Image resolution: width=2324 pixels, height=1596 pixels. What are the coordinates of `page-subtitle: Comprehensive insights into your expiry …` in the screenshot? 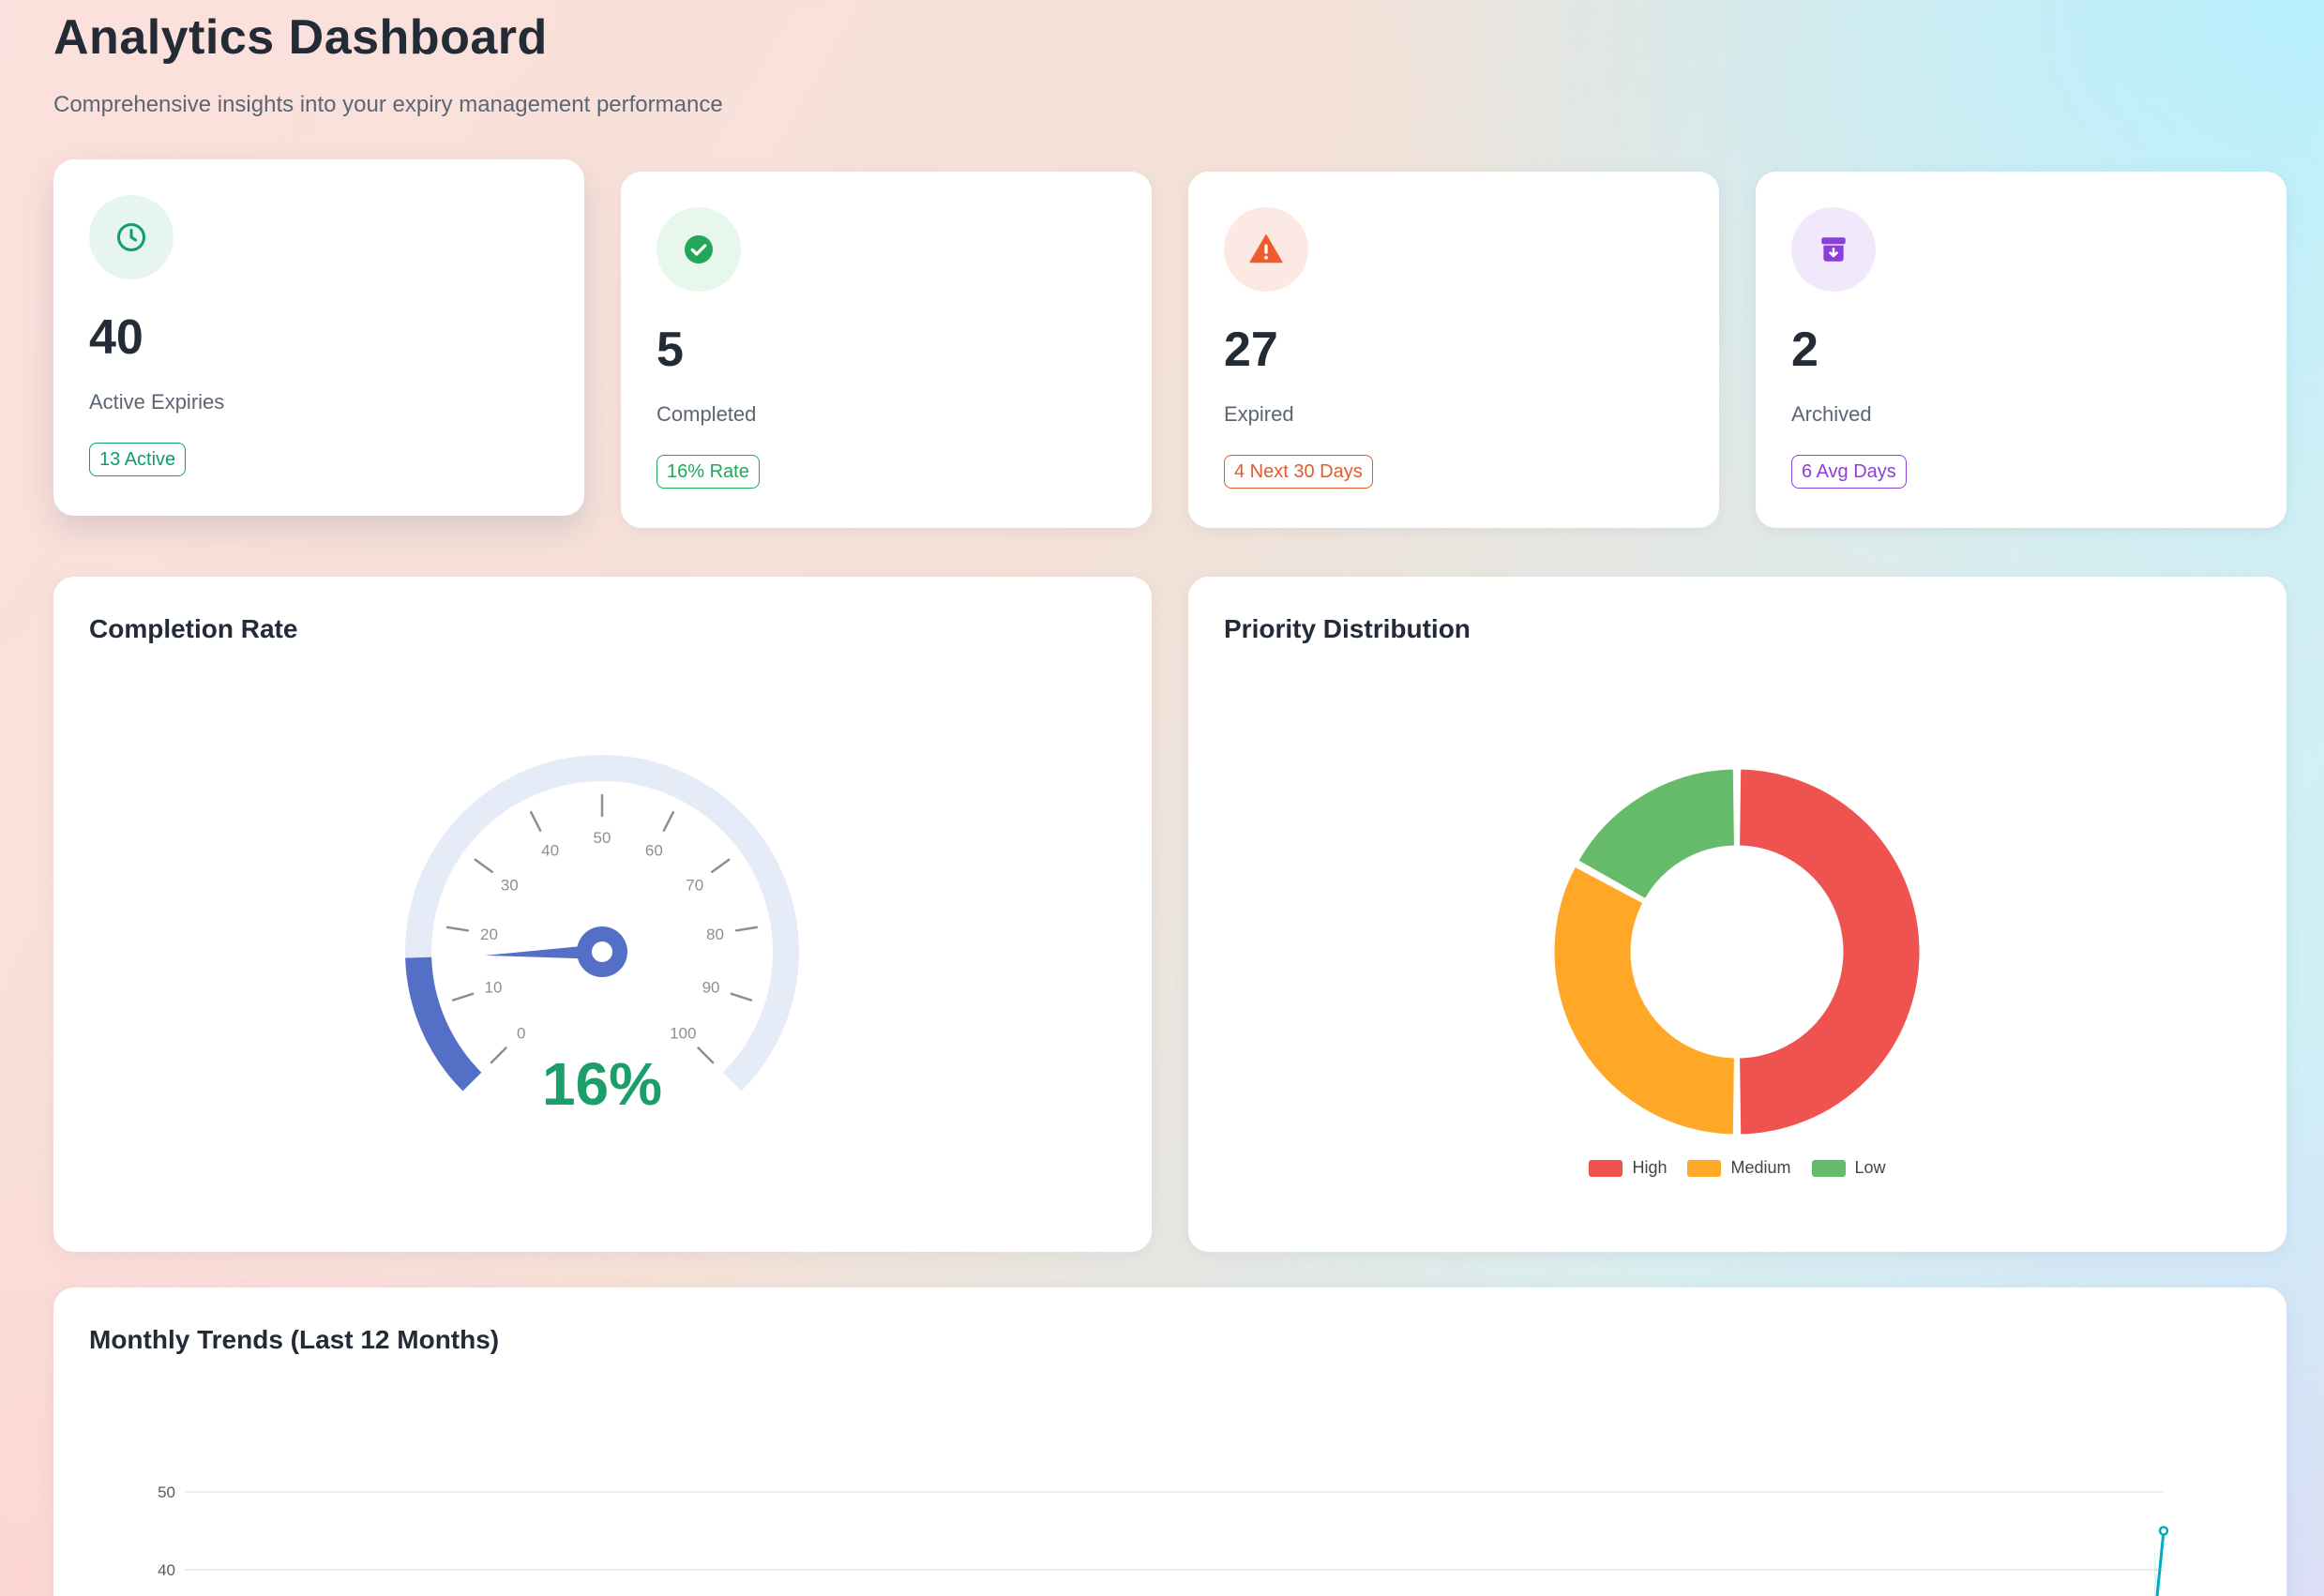 It's located at (388, 105).